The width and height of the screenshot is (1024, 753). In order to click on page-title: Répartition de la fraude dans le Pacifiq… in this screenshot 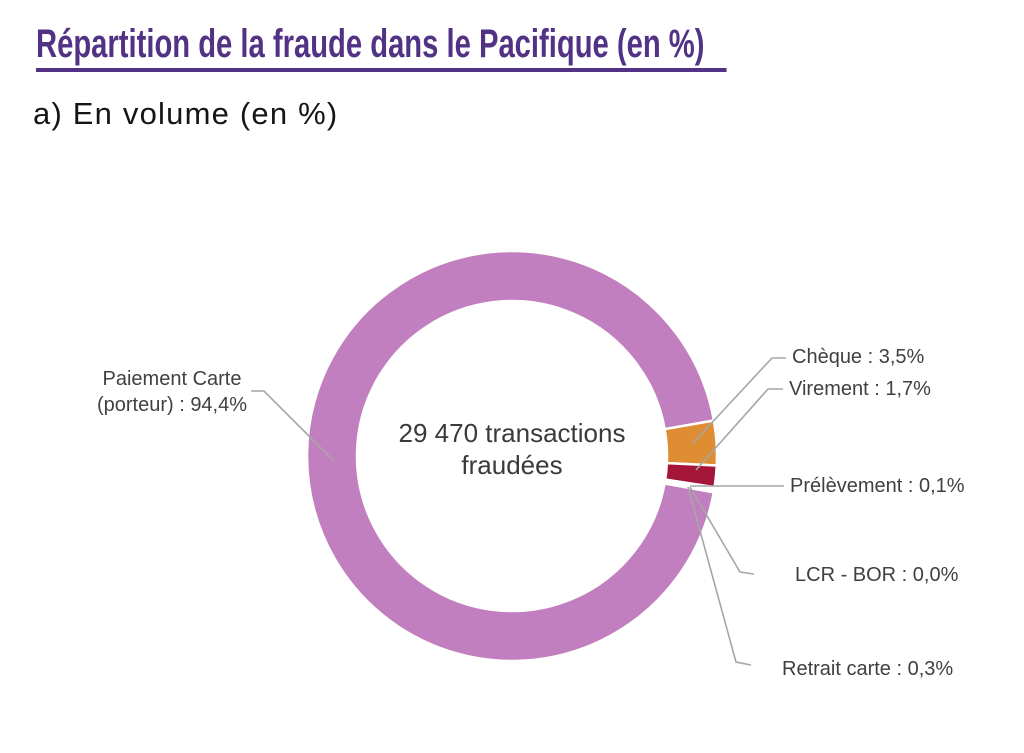, I will do `click(509, 47)`.